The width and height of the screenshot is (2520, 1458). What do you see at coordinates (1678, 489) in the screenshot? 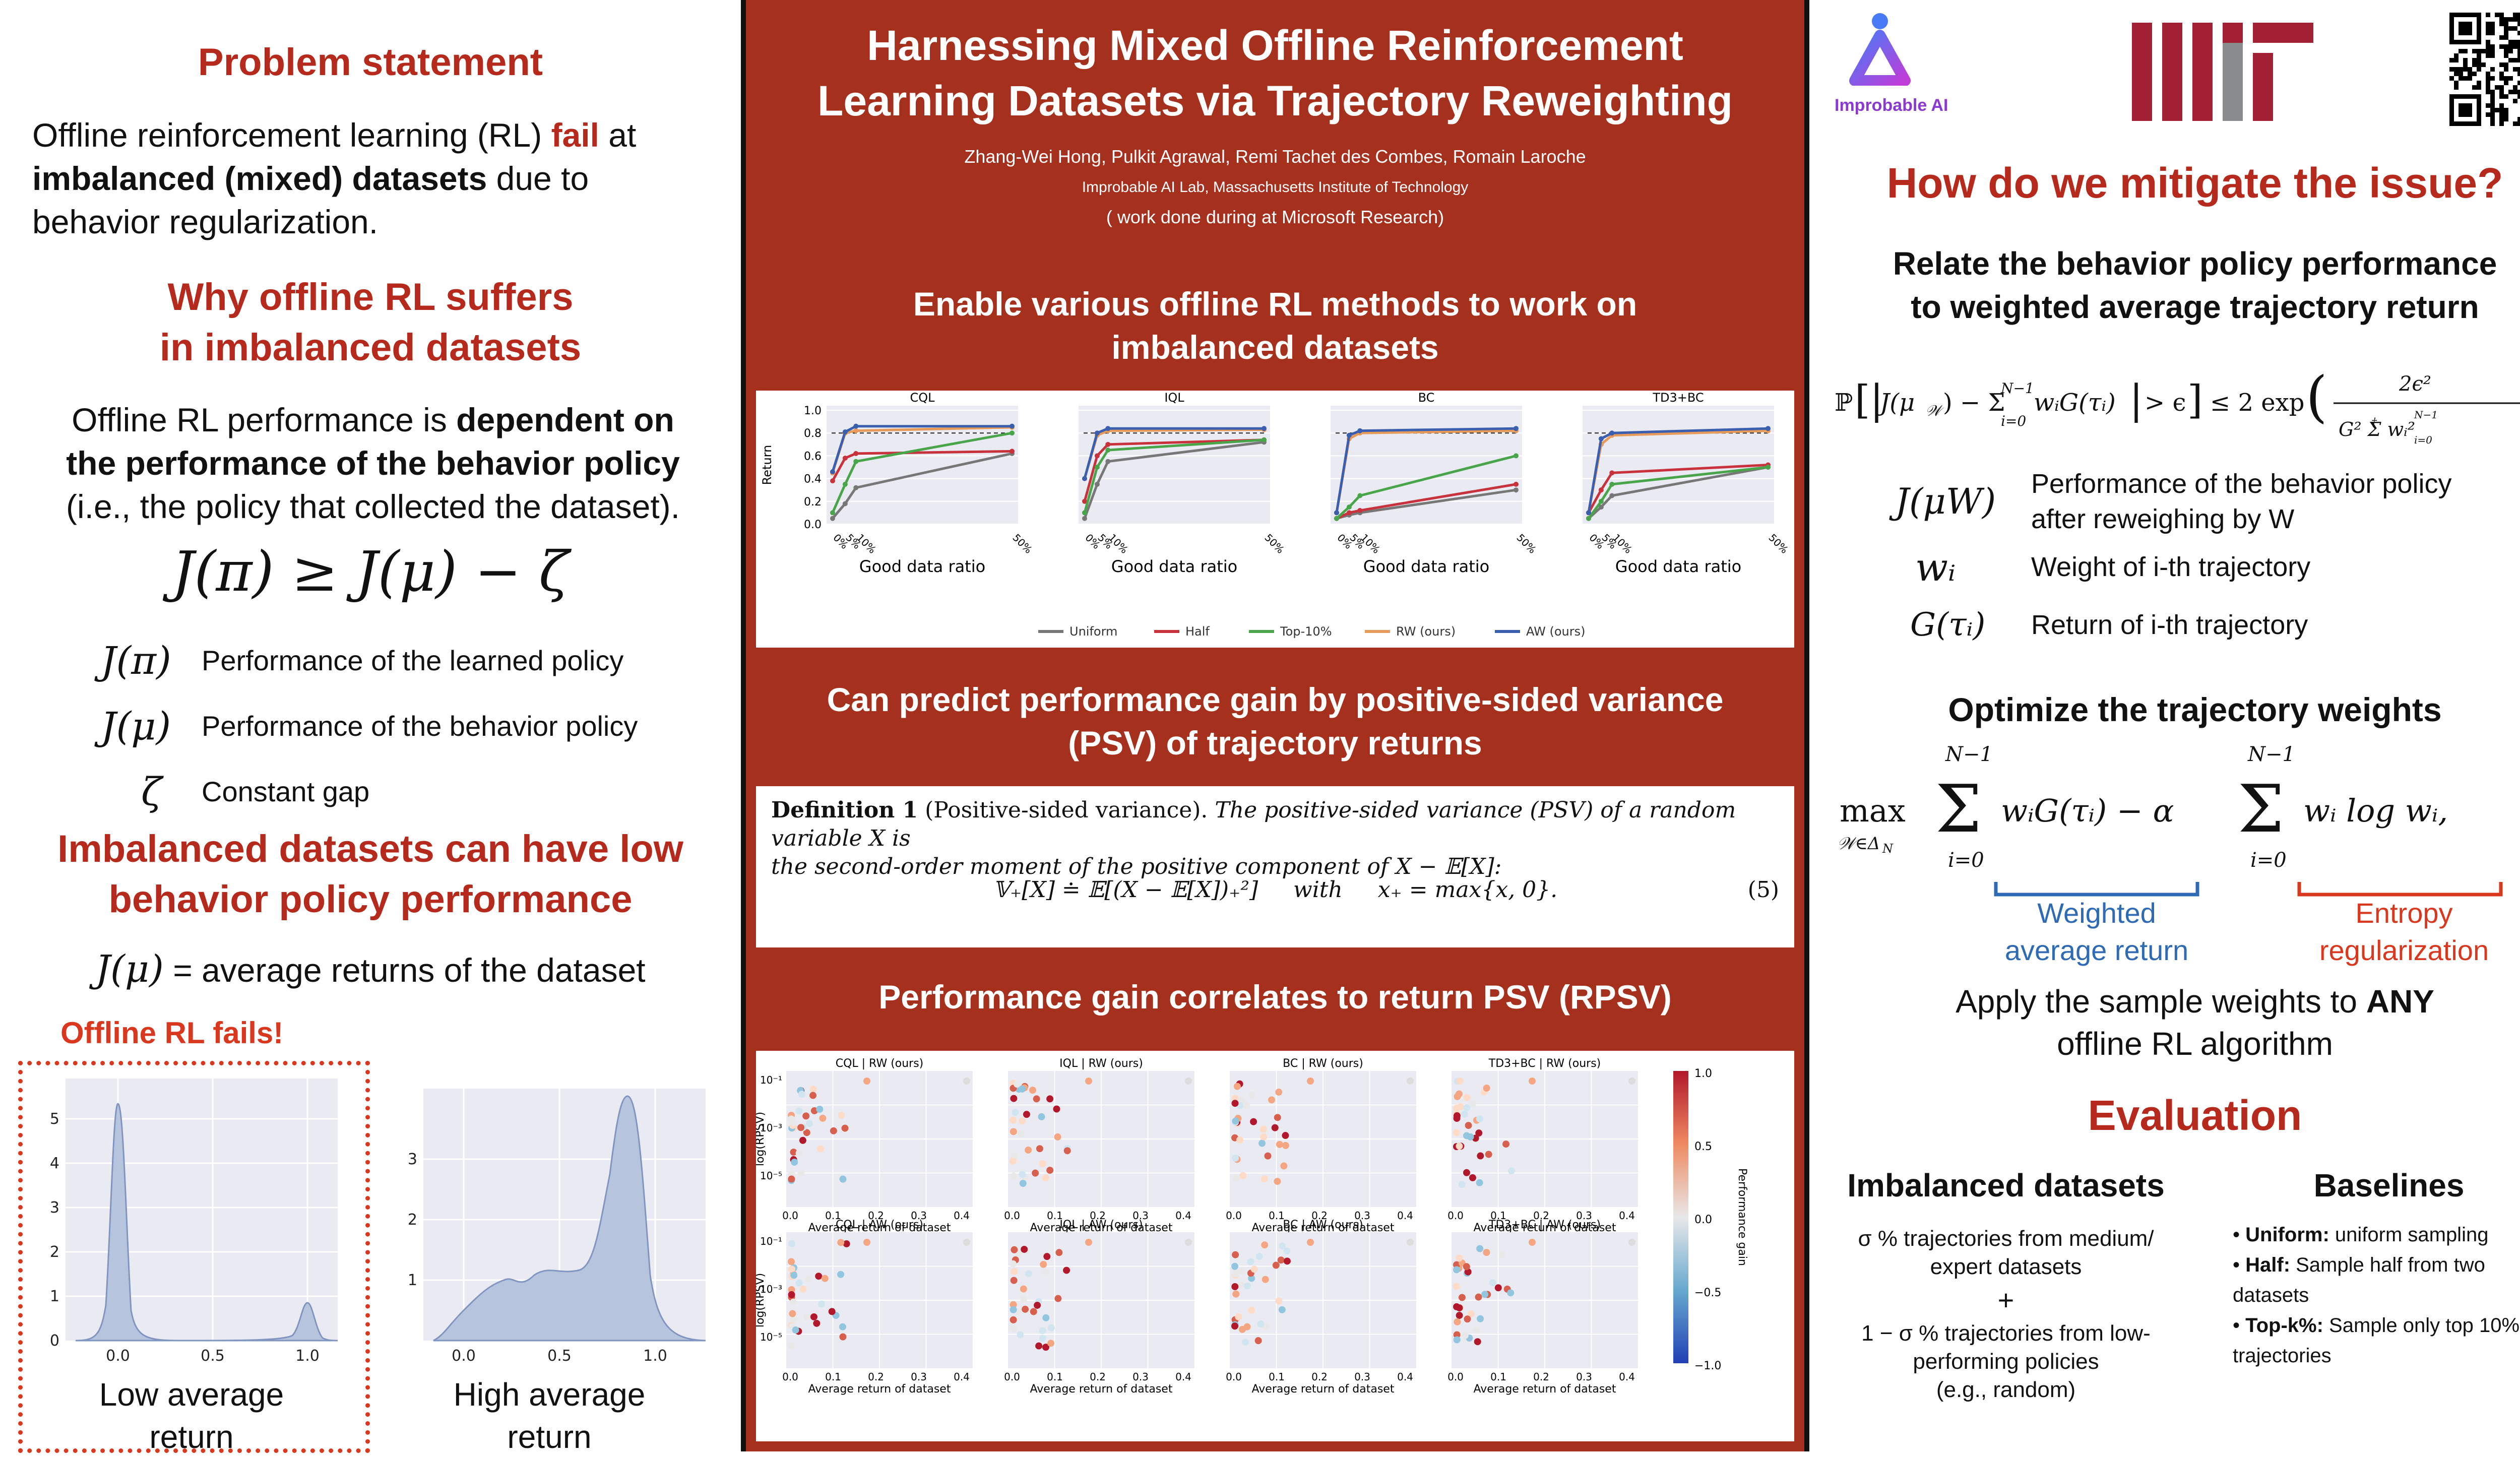
I see `series-line-half` at bounding box center [1678, 489].